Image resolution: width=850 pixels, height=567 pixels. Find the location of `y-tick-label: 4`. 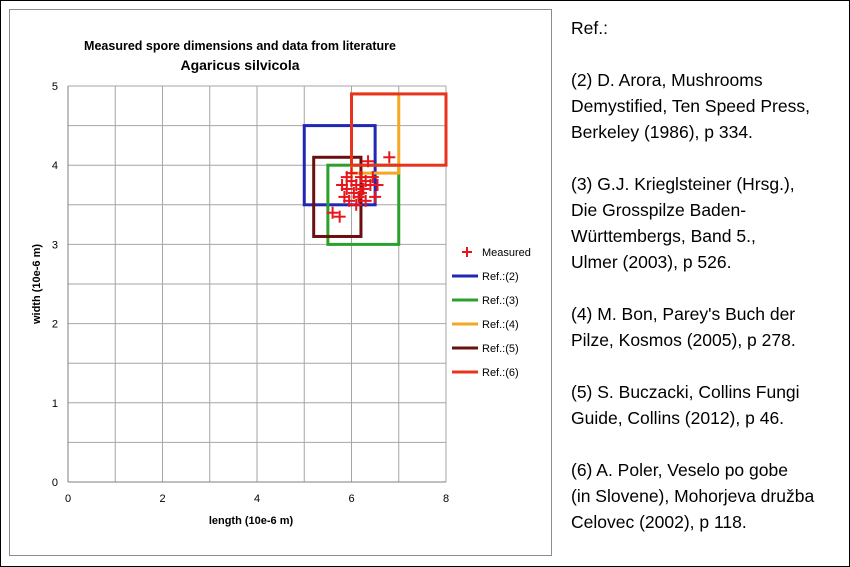

y-tick-label: 4 is located at coordinates (55, 166).